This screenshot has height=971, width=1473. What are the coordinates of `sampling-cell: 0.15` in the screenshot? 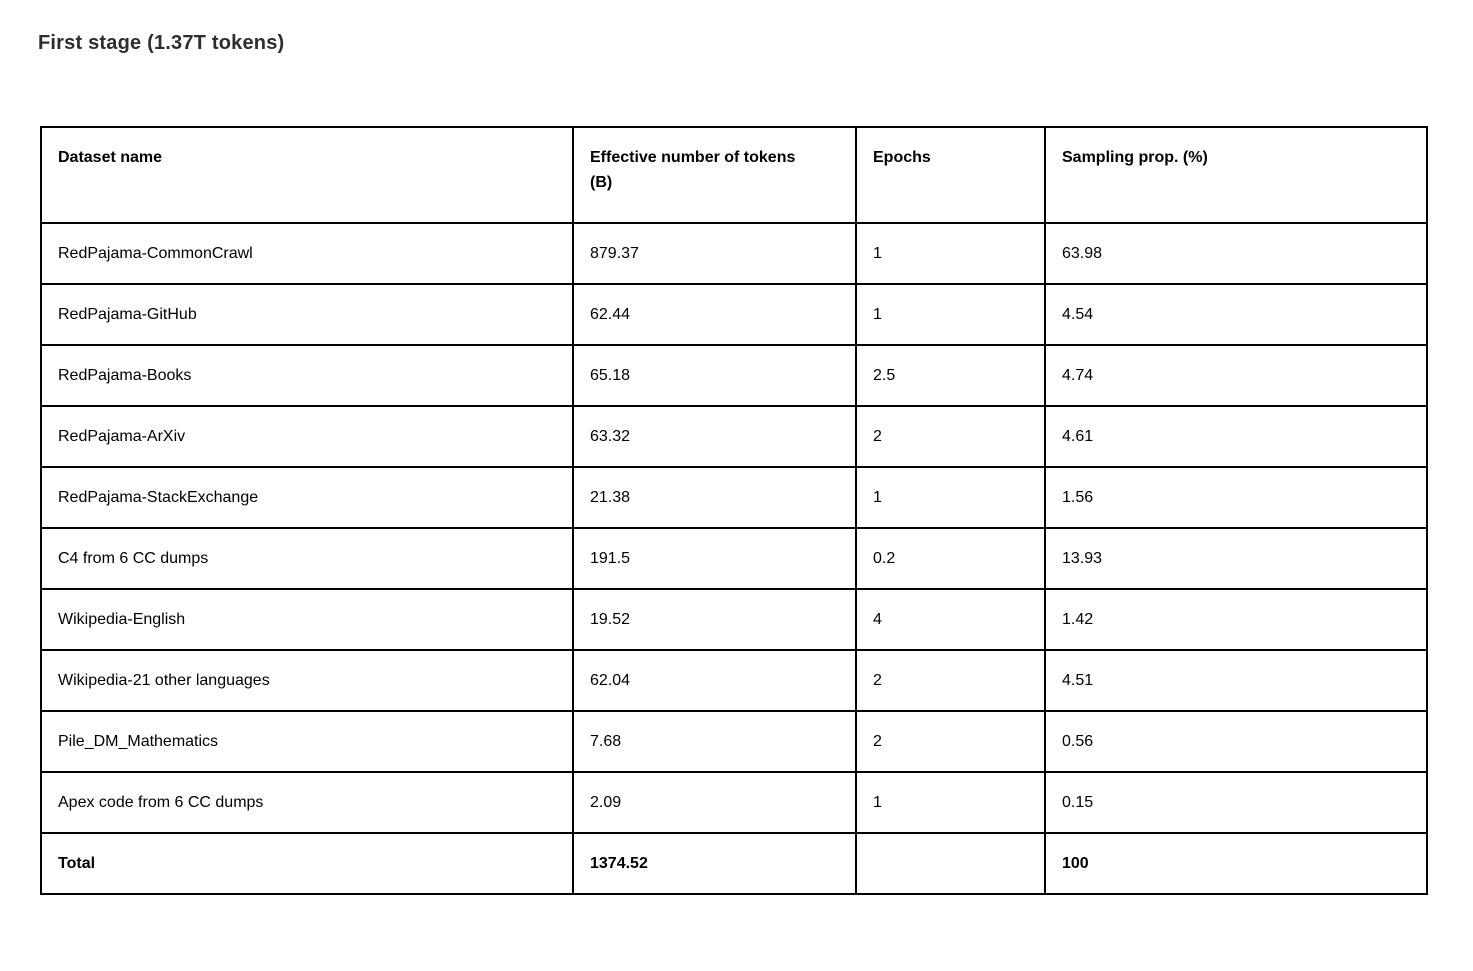 It's located at (1236, 802).